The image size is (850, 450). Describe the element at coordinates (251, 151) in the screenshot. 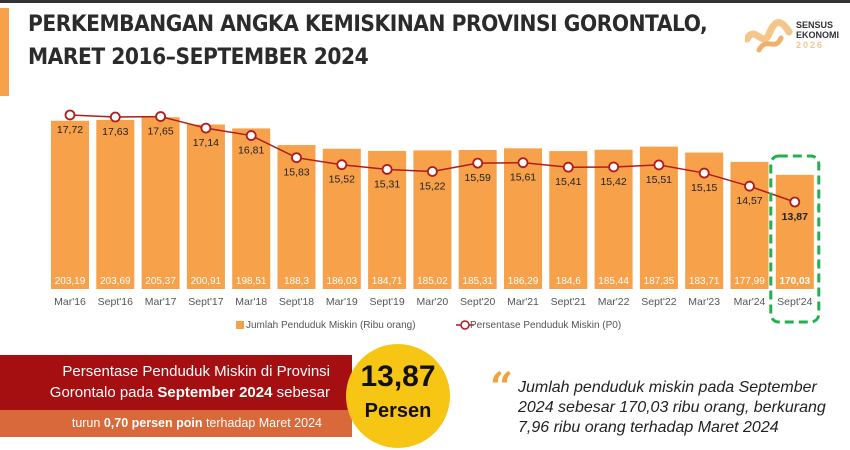

I see `point-label: 16,81` at that location.